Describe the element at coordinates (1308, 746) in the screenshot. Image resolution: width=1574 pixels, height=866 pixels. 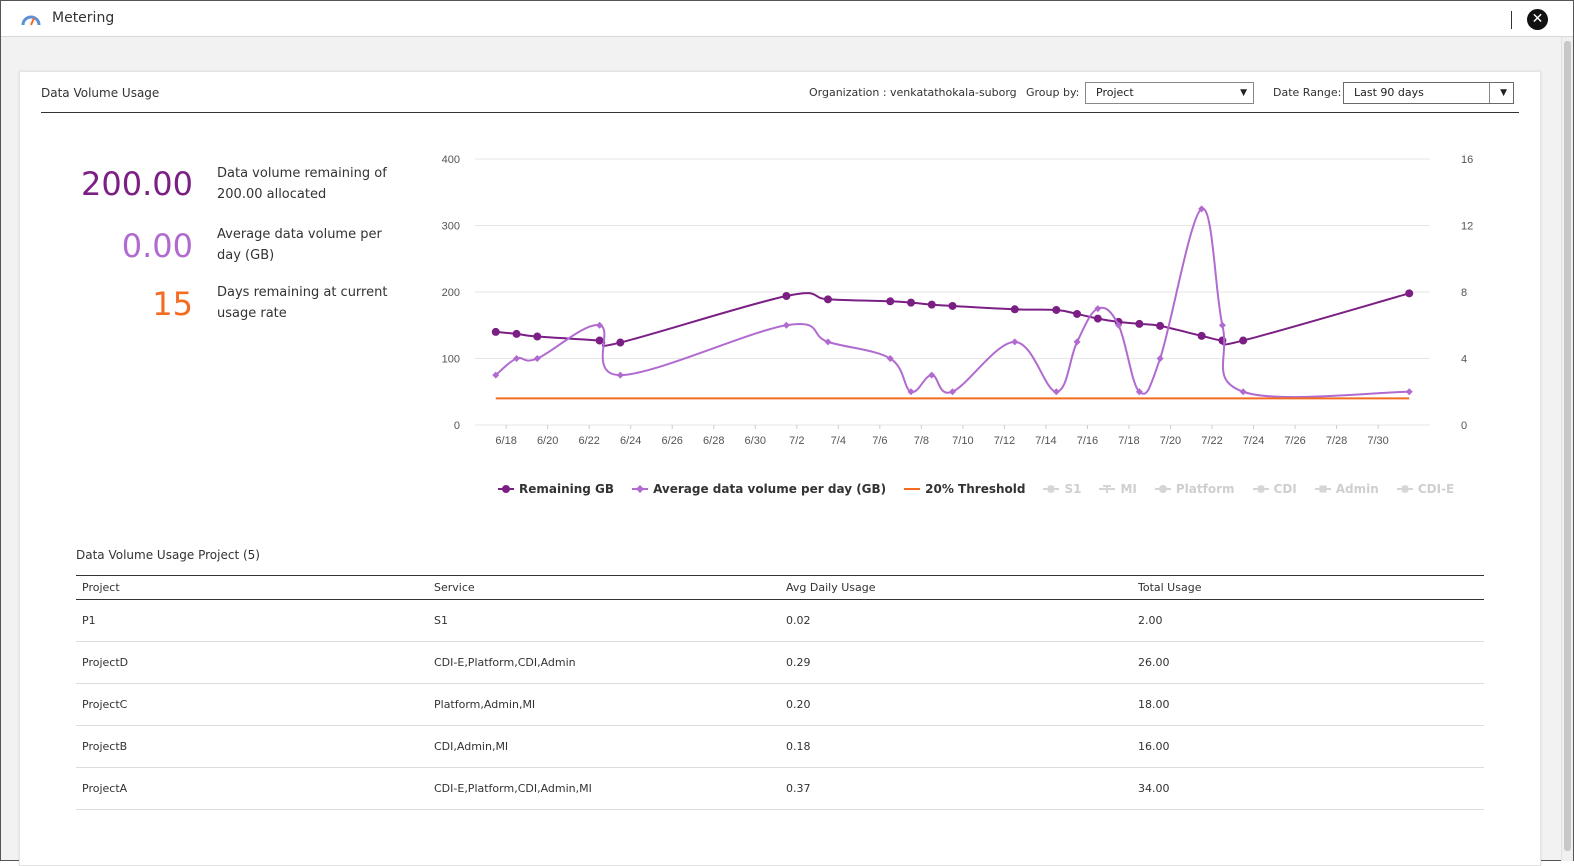
I see `cell-total-usage: 16.00` at that location.